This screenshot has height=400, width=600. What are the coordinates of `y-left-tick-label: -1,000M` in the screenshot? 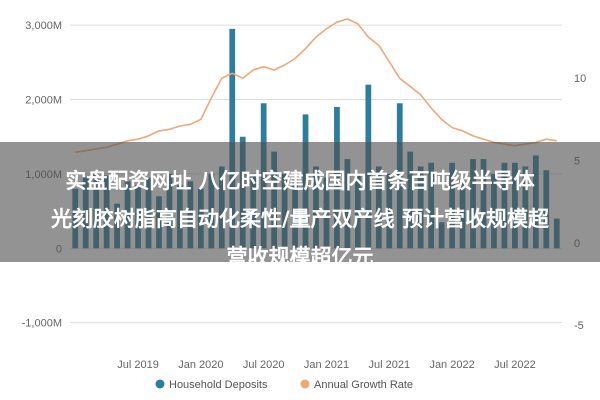 It's located at (42, 324).